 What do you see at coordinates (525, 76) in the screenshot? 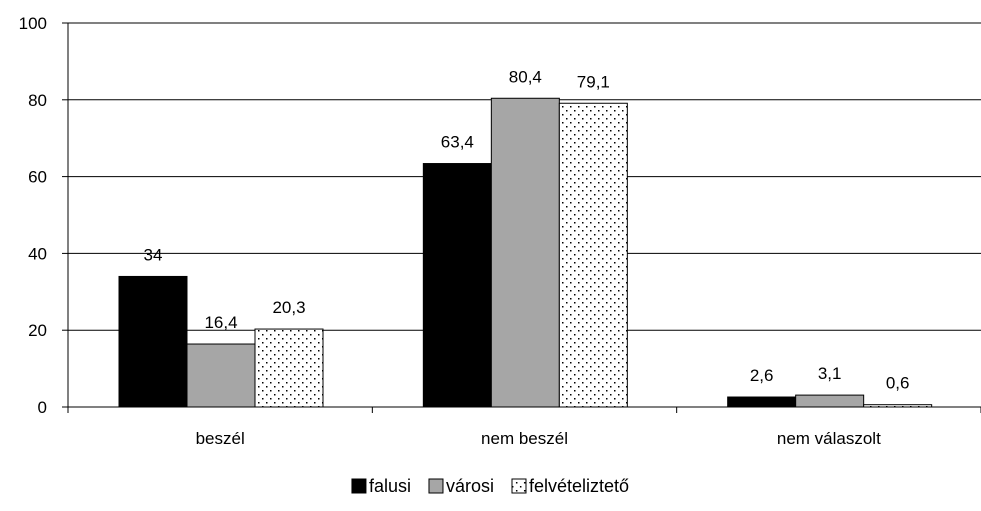
I see `data-label: 80,4` at bounding box center [525, 76].